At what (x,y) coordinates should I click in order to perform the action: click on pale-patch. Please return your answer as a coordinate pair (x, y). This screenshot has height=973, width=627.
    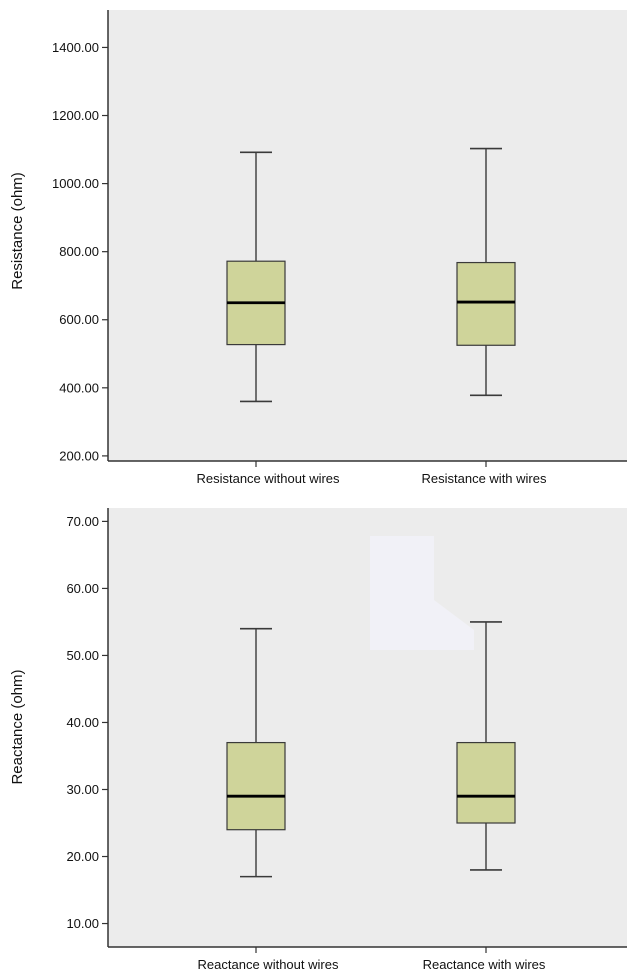
    Looking at the image, I should click on (422, 593).